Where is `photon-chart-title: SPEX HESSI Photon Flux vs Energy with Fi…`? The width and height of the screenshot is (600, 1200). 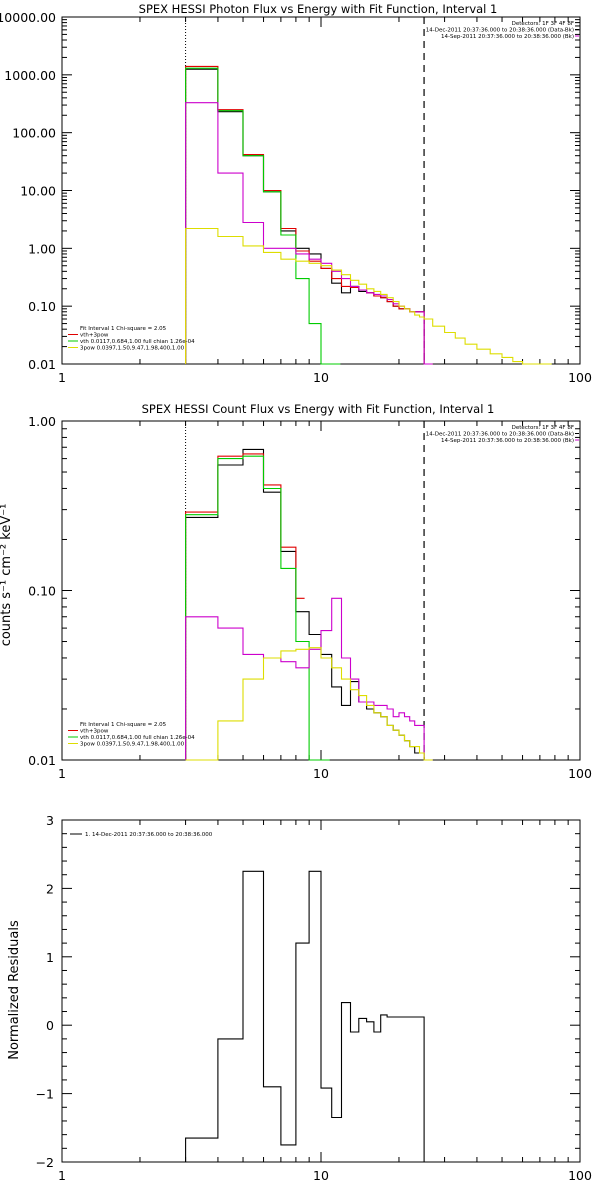
photon-chart-title: SPEX HESSI Photon Flux vs Energy with Fi… is located at coordinates (318, 9).